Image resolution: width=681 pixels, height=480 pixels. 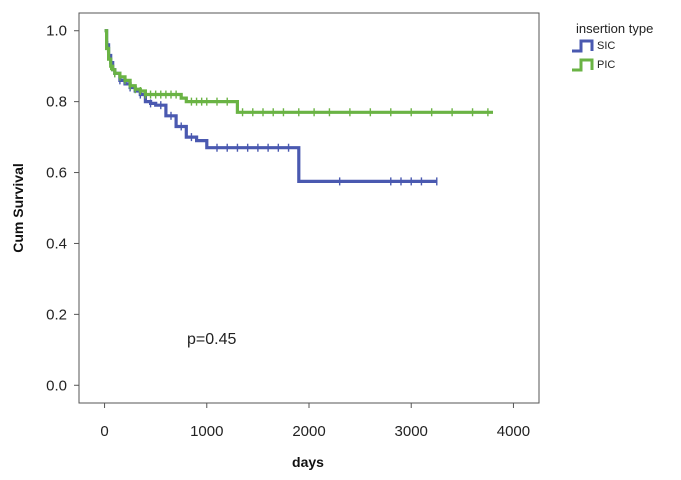 What do you see at coordinates (583, 46) in the screenshot?
I see `legend-swatch-sic` at bounding box center [583, 46].